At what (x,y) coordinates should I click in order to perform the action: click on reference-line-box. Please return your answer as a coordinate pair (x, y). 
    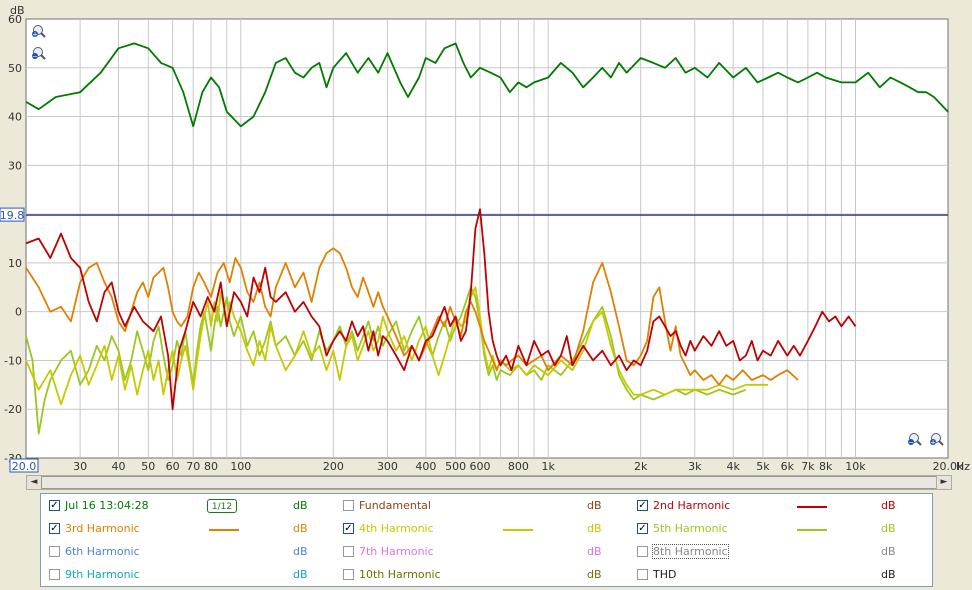
    Looking at the image, I should click on (12, 214).